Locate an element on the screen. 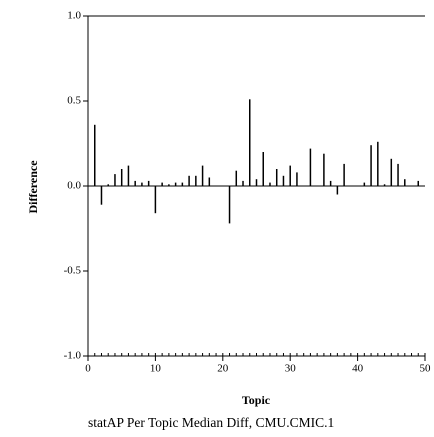  x-tick-label: 50 is located at coordinates (426, 369).